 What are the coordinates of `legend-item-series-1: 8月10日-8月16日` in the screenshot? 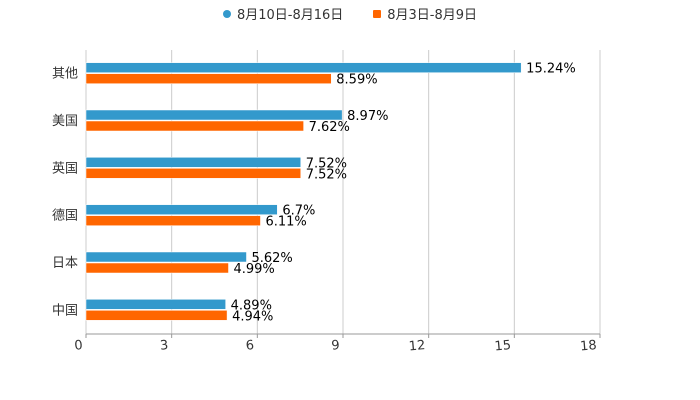 It's located at (283, 13).